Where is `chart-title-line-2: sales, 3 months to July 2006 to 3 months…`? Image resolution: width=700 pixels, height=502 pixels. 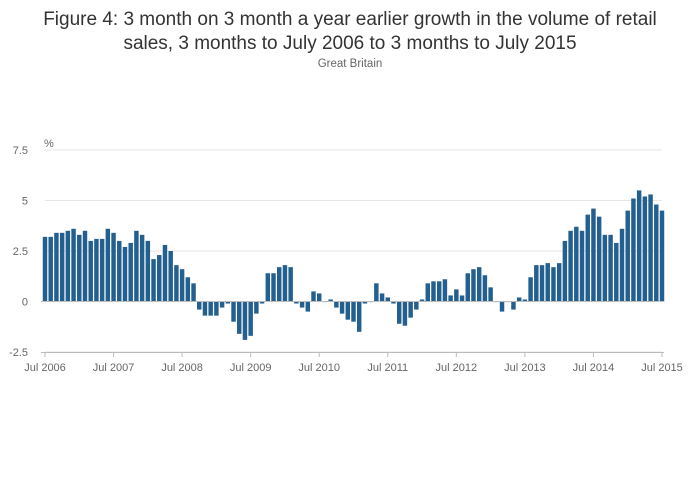
chart-title-line-2: sales, 3 months to July 2006 to 3 months… is located at coordinates (350, 43).